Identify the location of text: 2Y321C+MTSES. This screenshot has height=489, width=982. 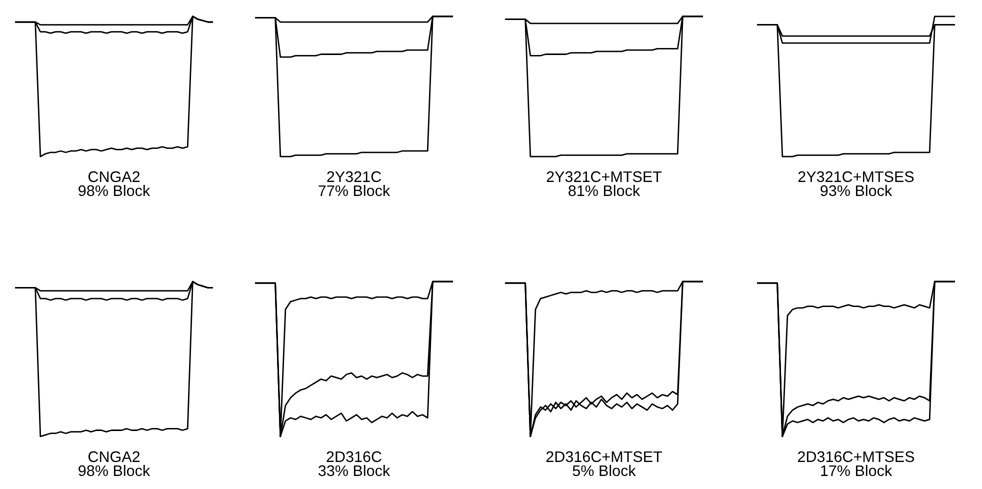
(856, 176).